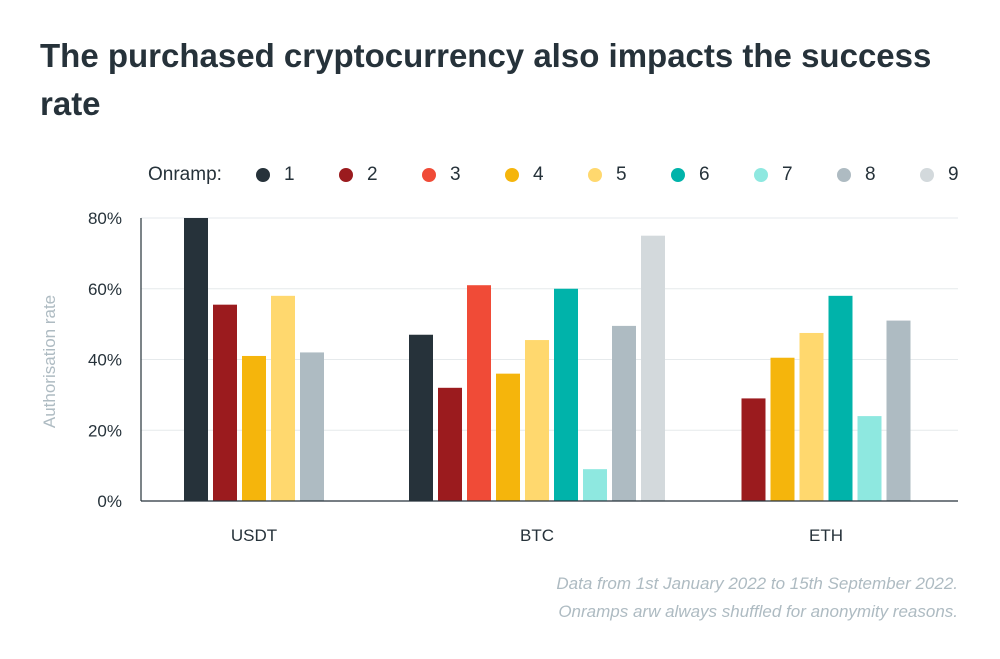  Describe the element at coordinates (105, 360) in the screenshot. I see `y-tick-label: 40%` at that location.